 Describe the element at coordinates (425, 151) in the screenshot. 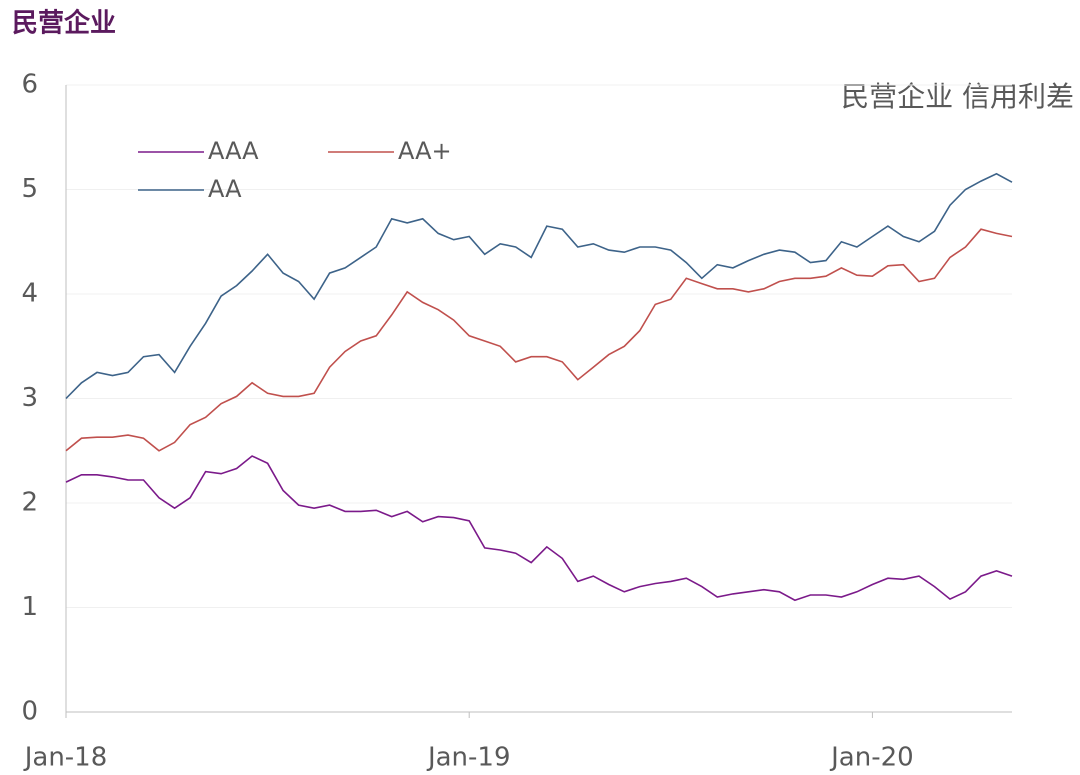

I see `legend-label: AA+` at that location.